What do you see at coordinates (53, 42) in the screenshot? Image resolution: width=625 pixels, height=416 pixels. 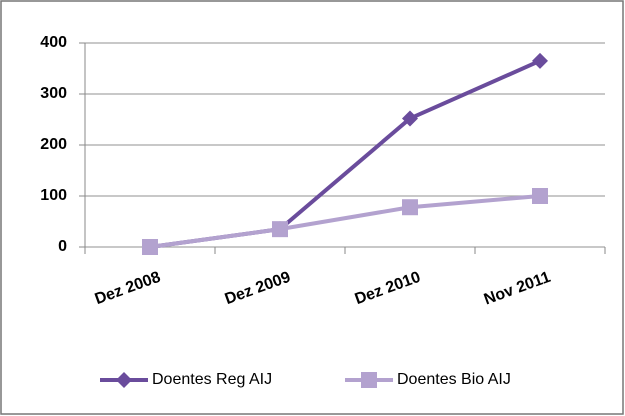 I see `y-tick-label: 400` at bounding box center [53, 42].